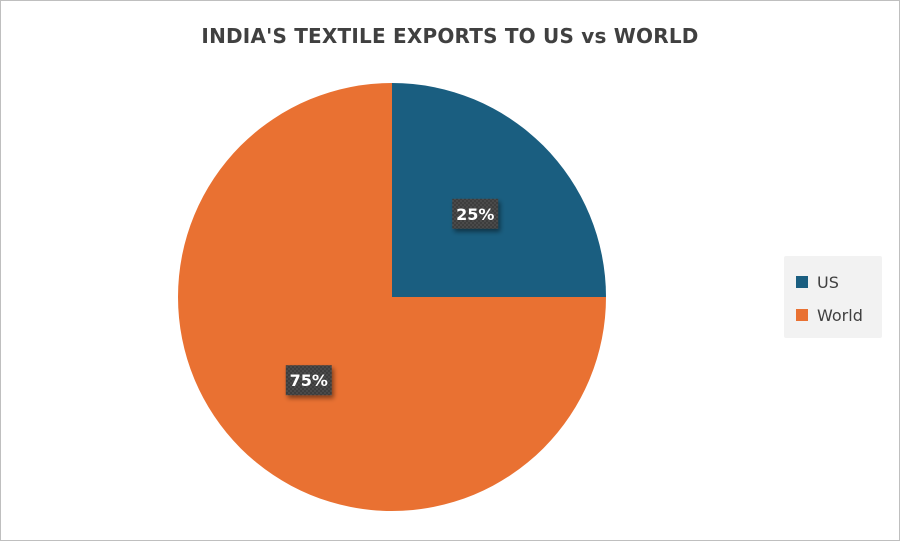  What do you see at coordinates (450, 36) in the screenshot?
I see `chart-title: INDIA'S TEXTILE EXPORTS TO US vs WORLD` at bounding box center [450, 36].